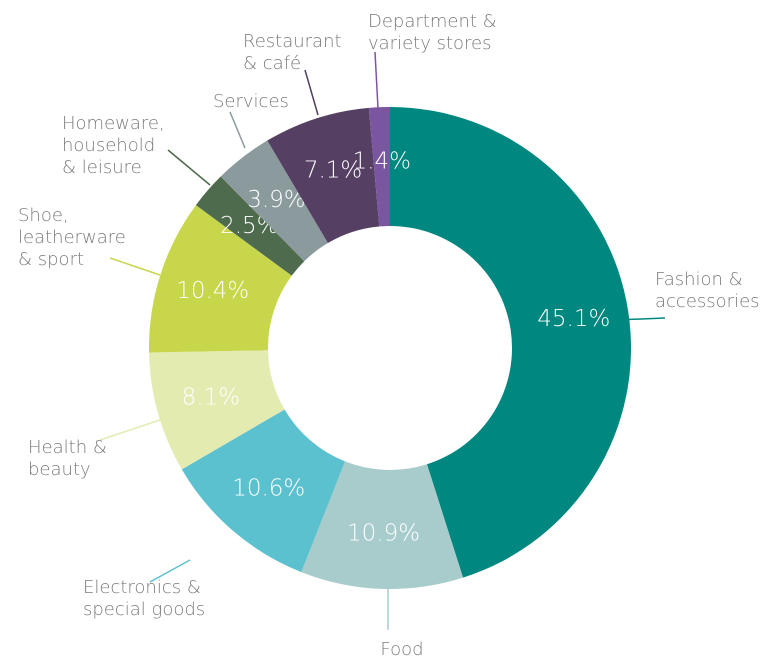 This screenshot has height=659, width=768. I want to click on category-label-line: variety stores, so click(430, 43).